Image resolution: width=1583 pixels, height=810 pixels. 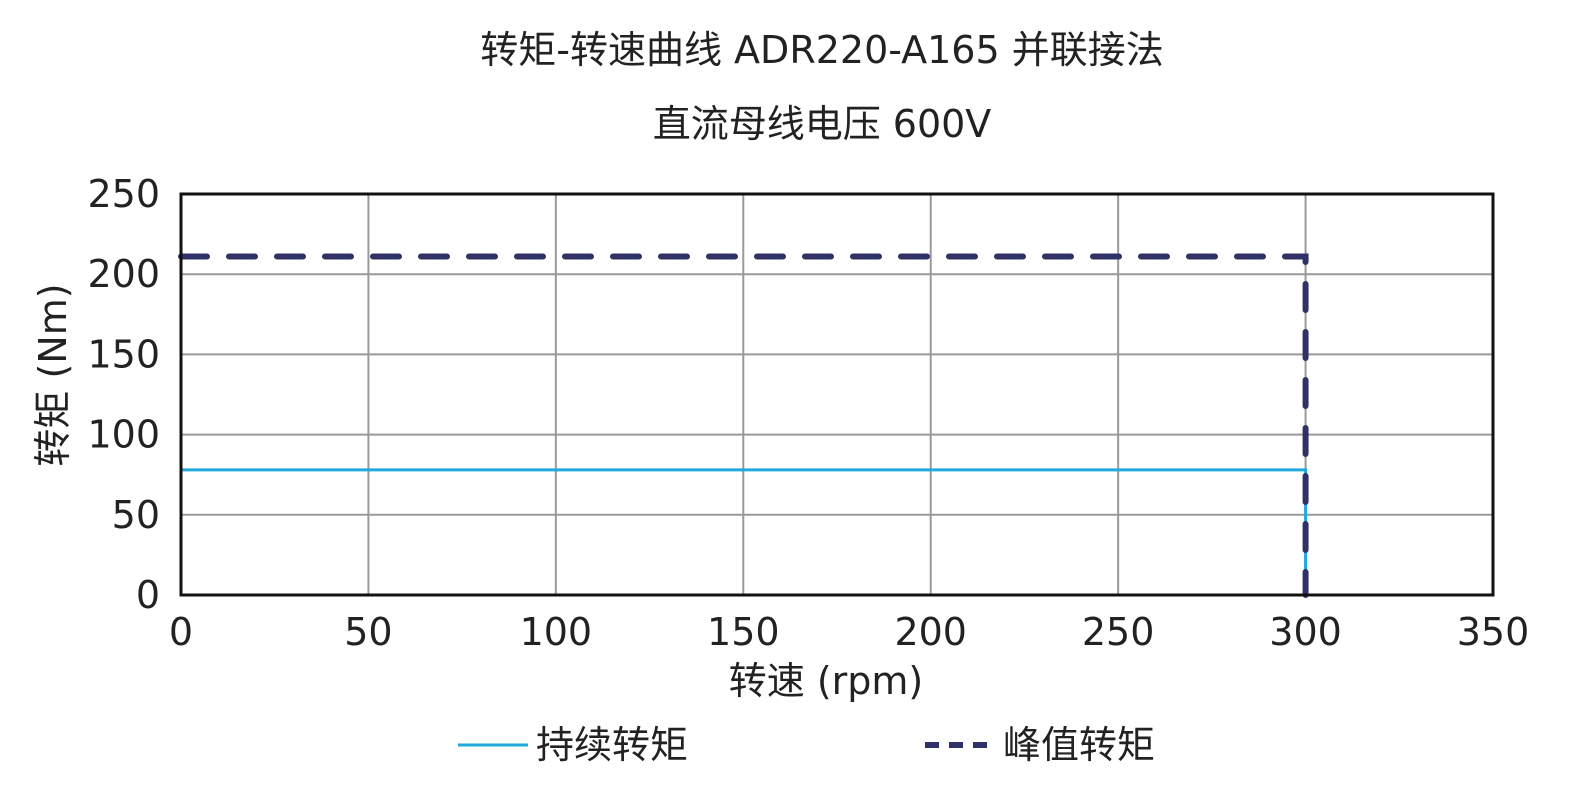 What do you see at coordinates (822, 124) in the screenshot?
I see `chart-subtitle: 直流母线电压 600V` at bounding box center [822, 124].